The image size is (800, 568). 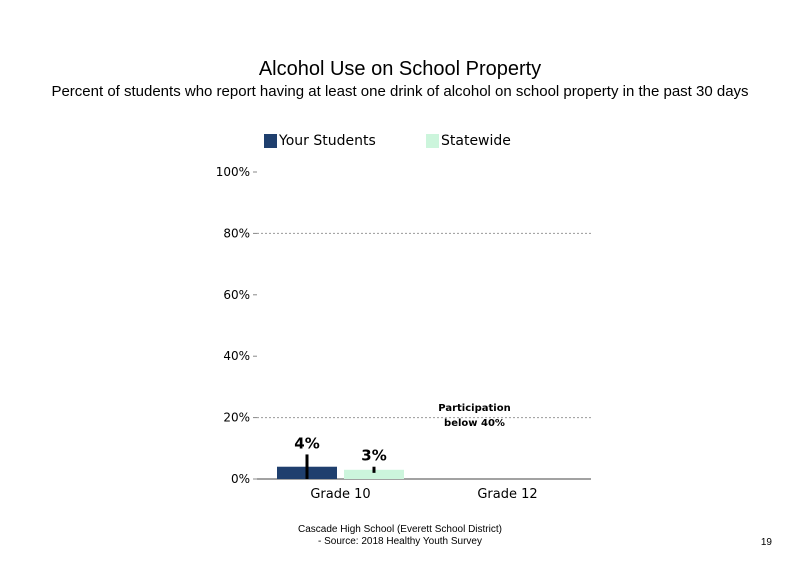 What do you see at coordinates (306, 443) in the screenshot?
I see `data-label: 4%` at bounding box center [306, 443].